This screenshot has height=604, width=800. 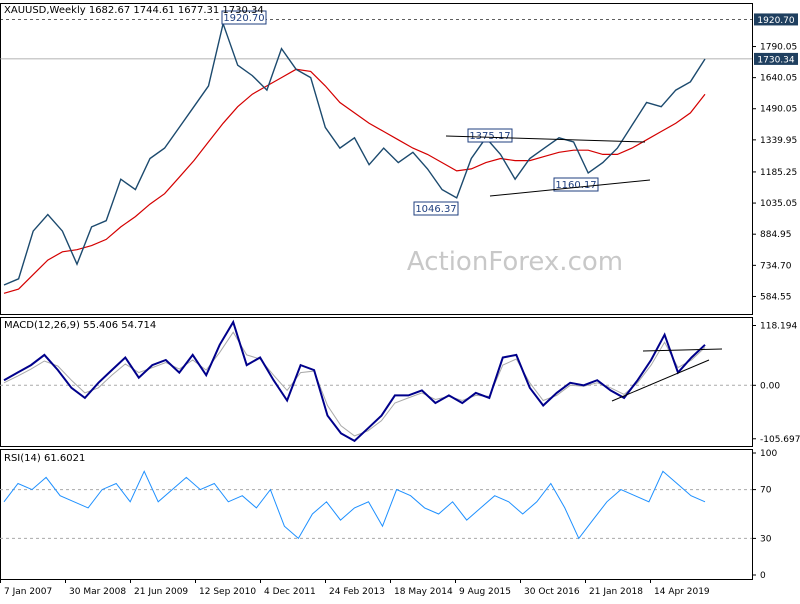 What do you see at coordinates (776, 235) in the screenshot?
I see `price-y-tick-label: 884.95` at bounding box center [776, 235].